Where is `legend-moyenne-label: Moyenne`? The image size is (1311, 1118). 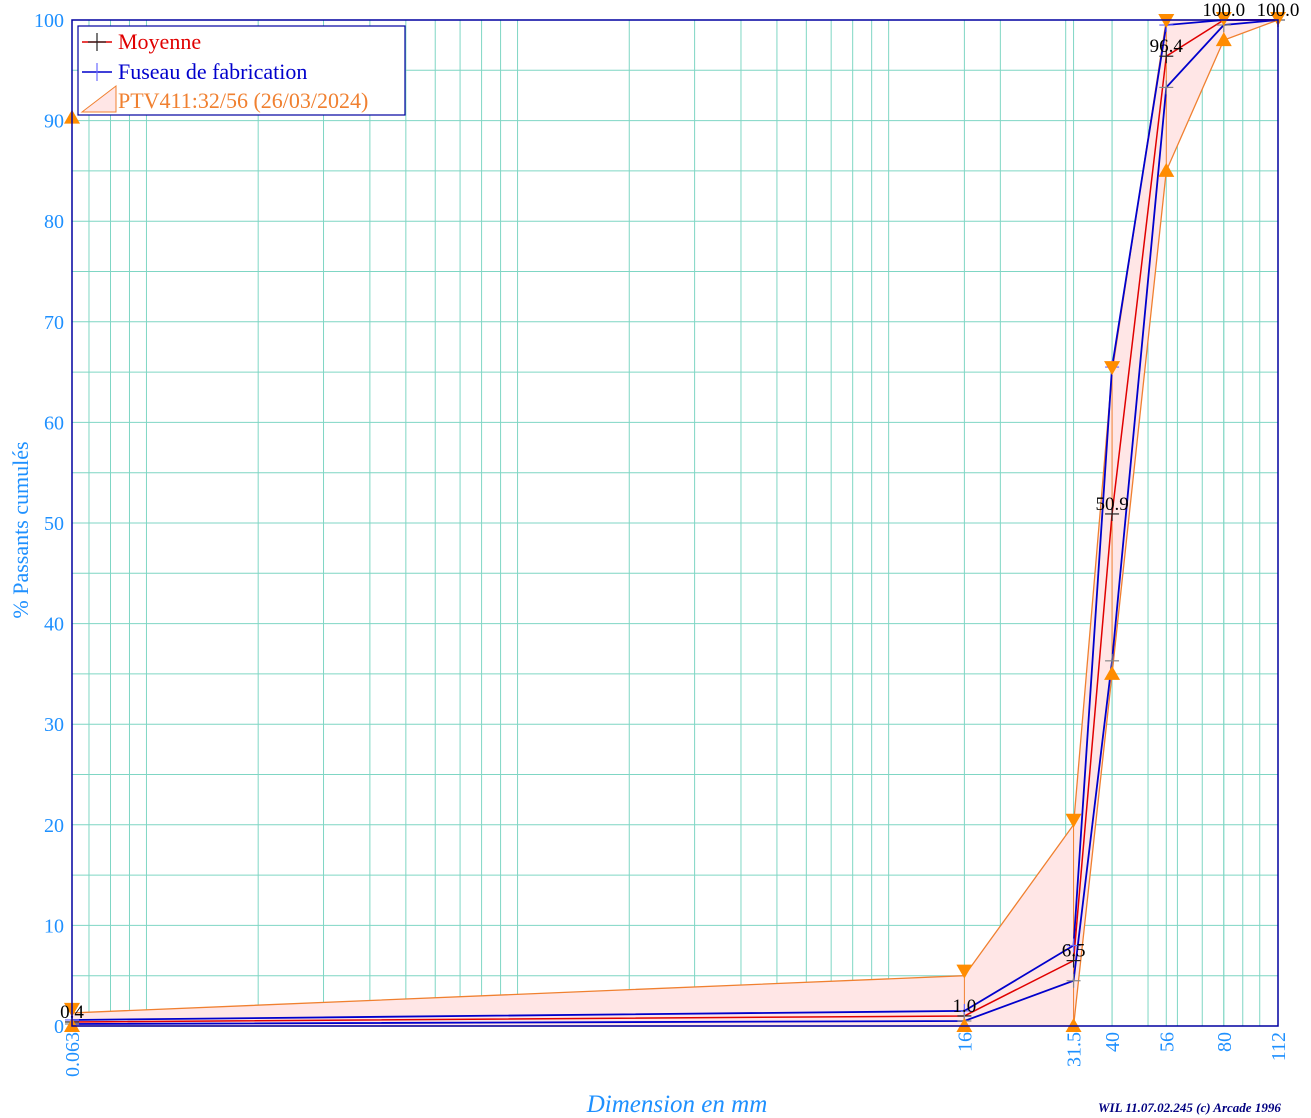
legend-moyenne-label: Moyenne is located at coordinates (159, 41).